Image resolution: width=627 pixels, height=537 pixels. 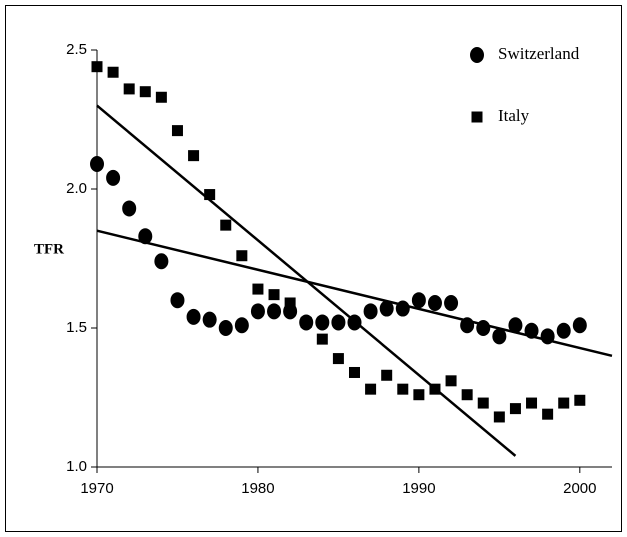 I want to click on x-tick-label: 1980, so click(x=257, y=488).